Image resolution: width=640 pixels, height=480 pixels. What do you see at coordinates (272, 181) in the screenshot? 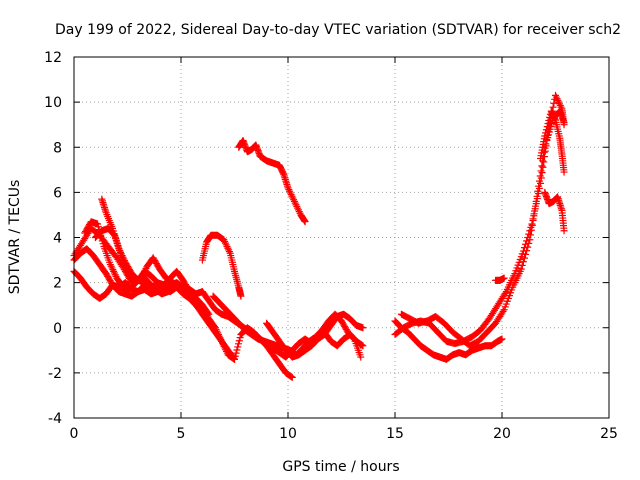
I see `series-track8` at bounding box center [272, 181].